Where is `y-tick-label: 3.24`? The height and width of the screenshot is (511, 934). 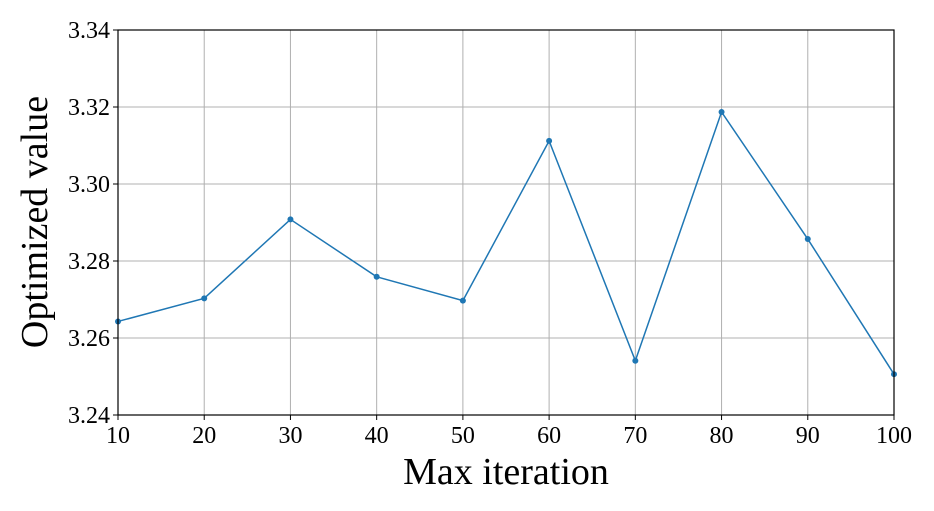
y-tick-label: 3.24 is located at coordinates (89, 416).